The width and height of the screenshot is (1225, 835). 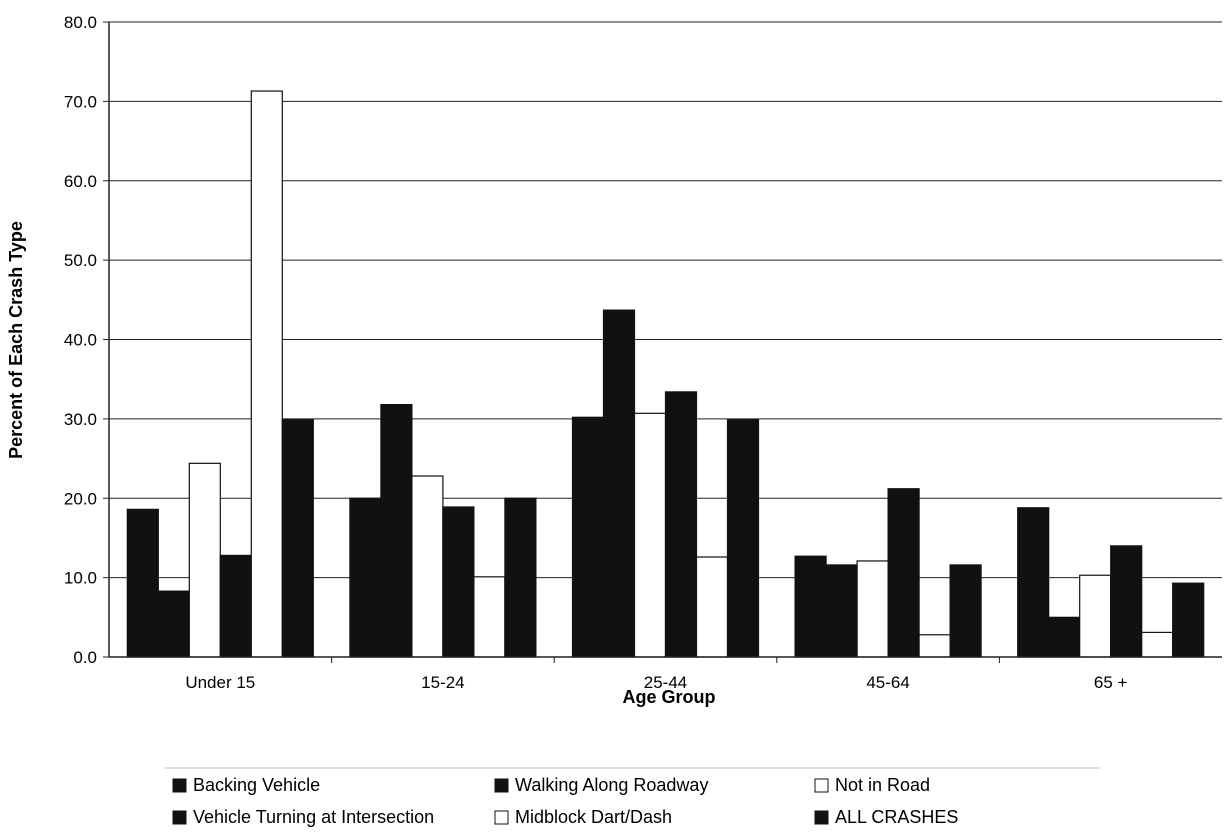 What do you see at coordinates (80, 101) in the screenshot?
I see `y-tick-label: 70.0` at bounding box center [80, 101].